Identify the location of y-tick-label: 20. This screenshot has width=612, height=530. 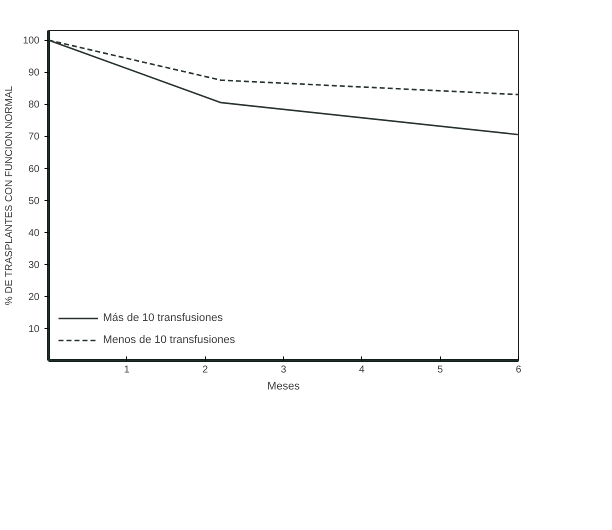
(34, 297).